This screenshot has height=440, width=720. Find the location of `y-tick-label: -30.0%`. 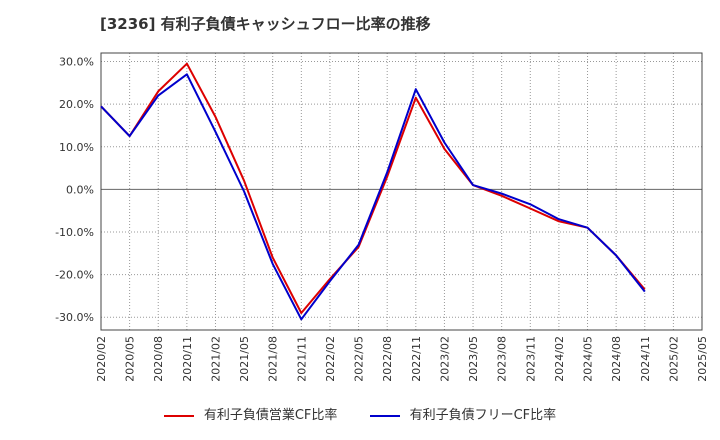

y-tick-label: -30.0% is located at coordinates (74, 317).